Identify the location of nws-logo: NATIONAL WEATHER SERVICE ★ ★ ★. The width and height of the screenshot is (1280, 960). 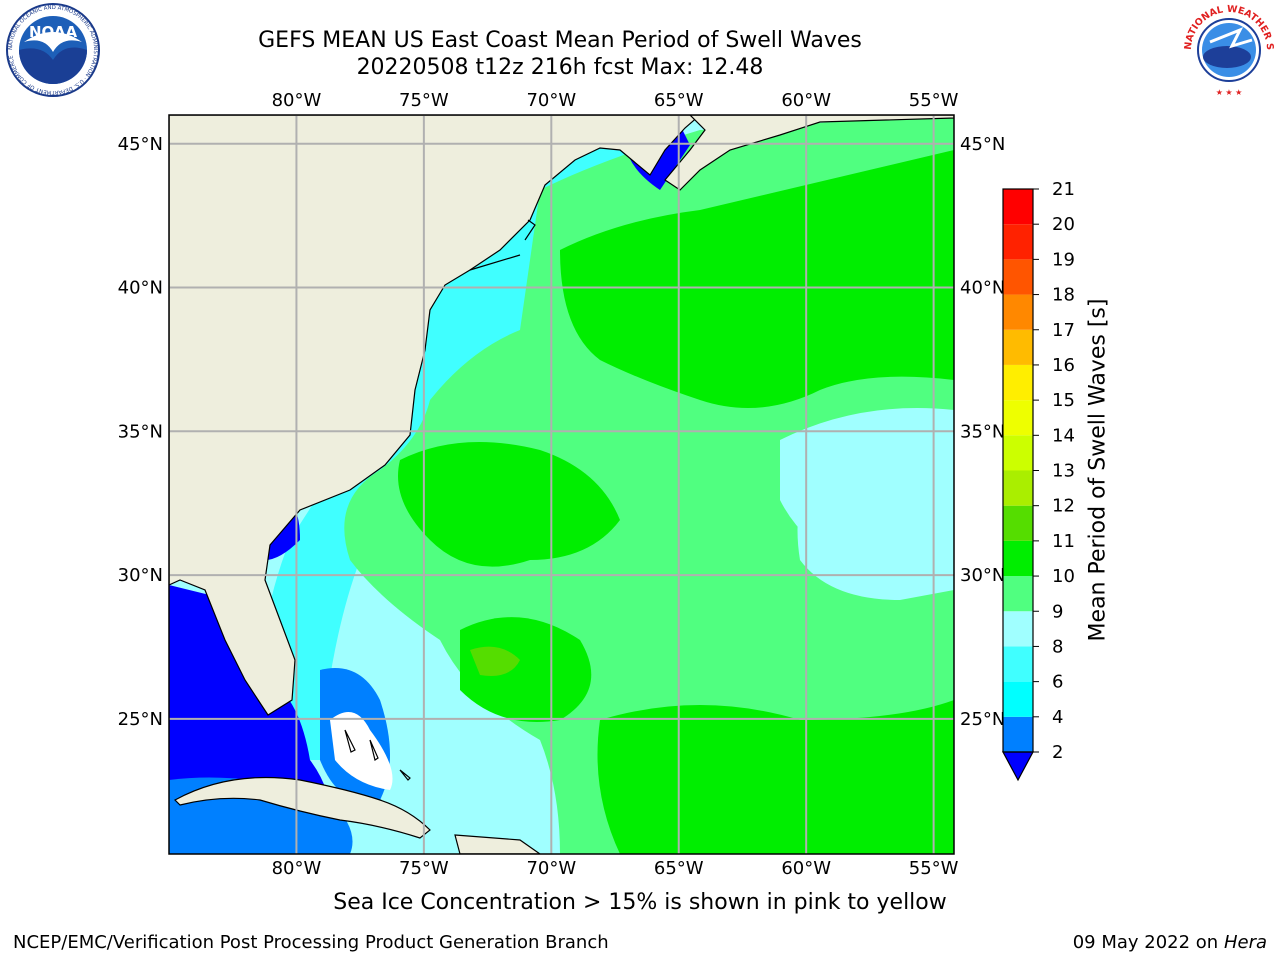
(1227, 49).